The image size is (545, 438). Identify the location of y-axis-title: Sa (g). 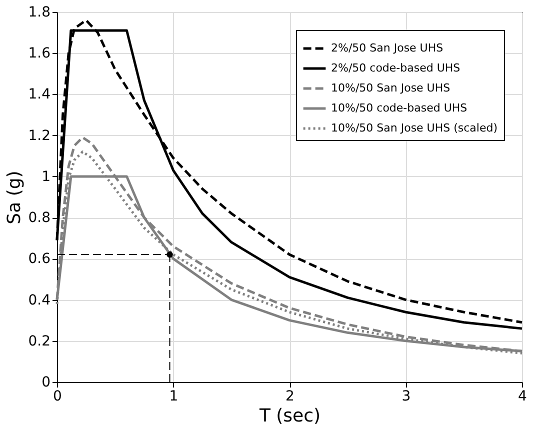
(15, 197).